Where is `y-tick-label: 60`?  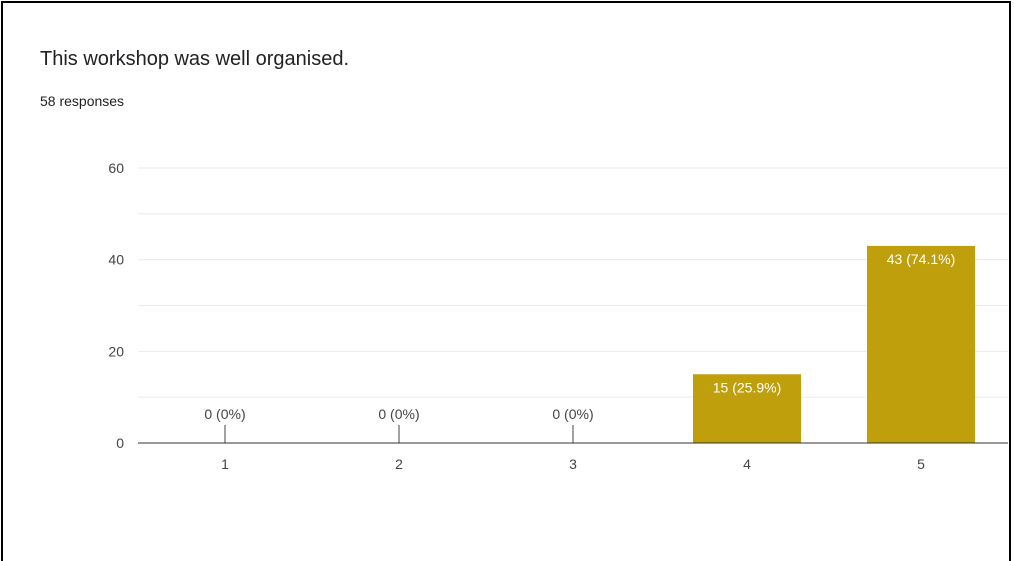
y-tick-label: 60 is located at coordinates (116, 168).